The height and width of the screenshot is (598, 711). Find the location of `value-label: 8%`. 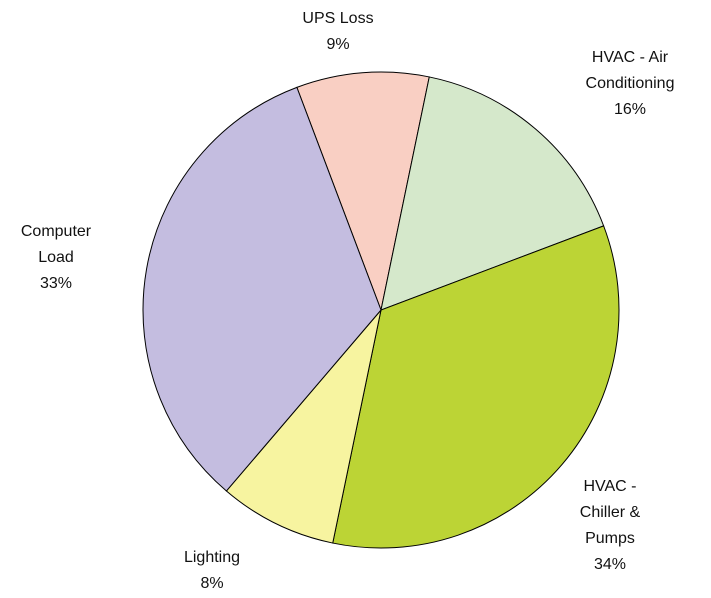

value-label: 8% is located at coordinates (212, 583).